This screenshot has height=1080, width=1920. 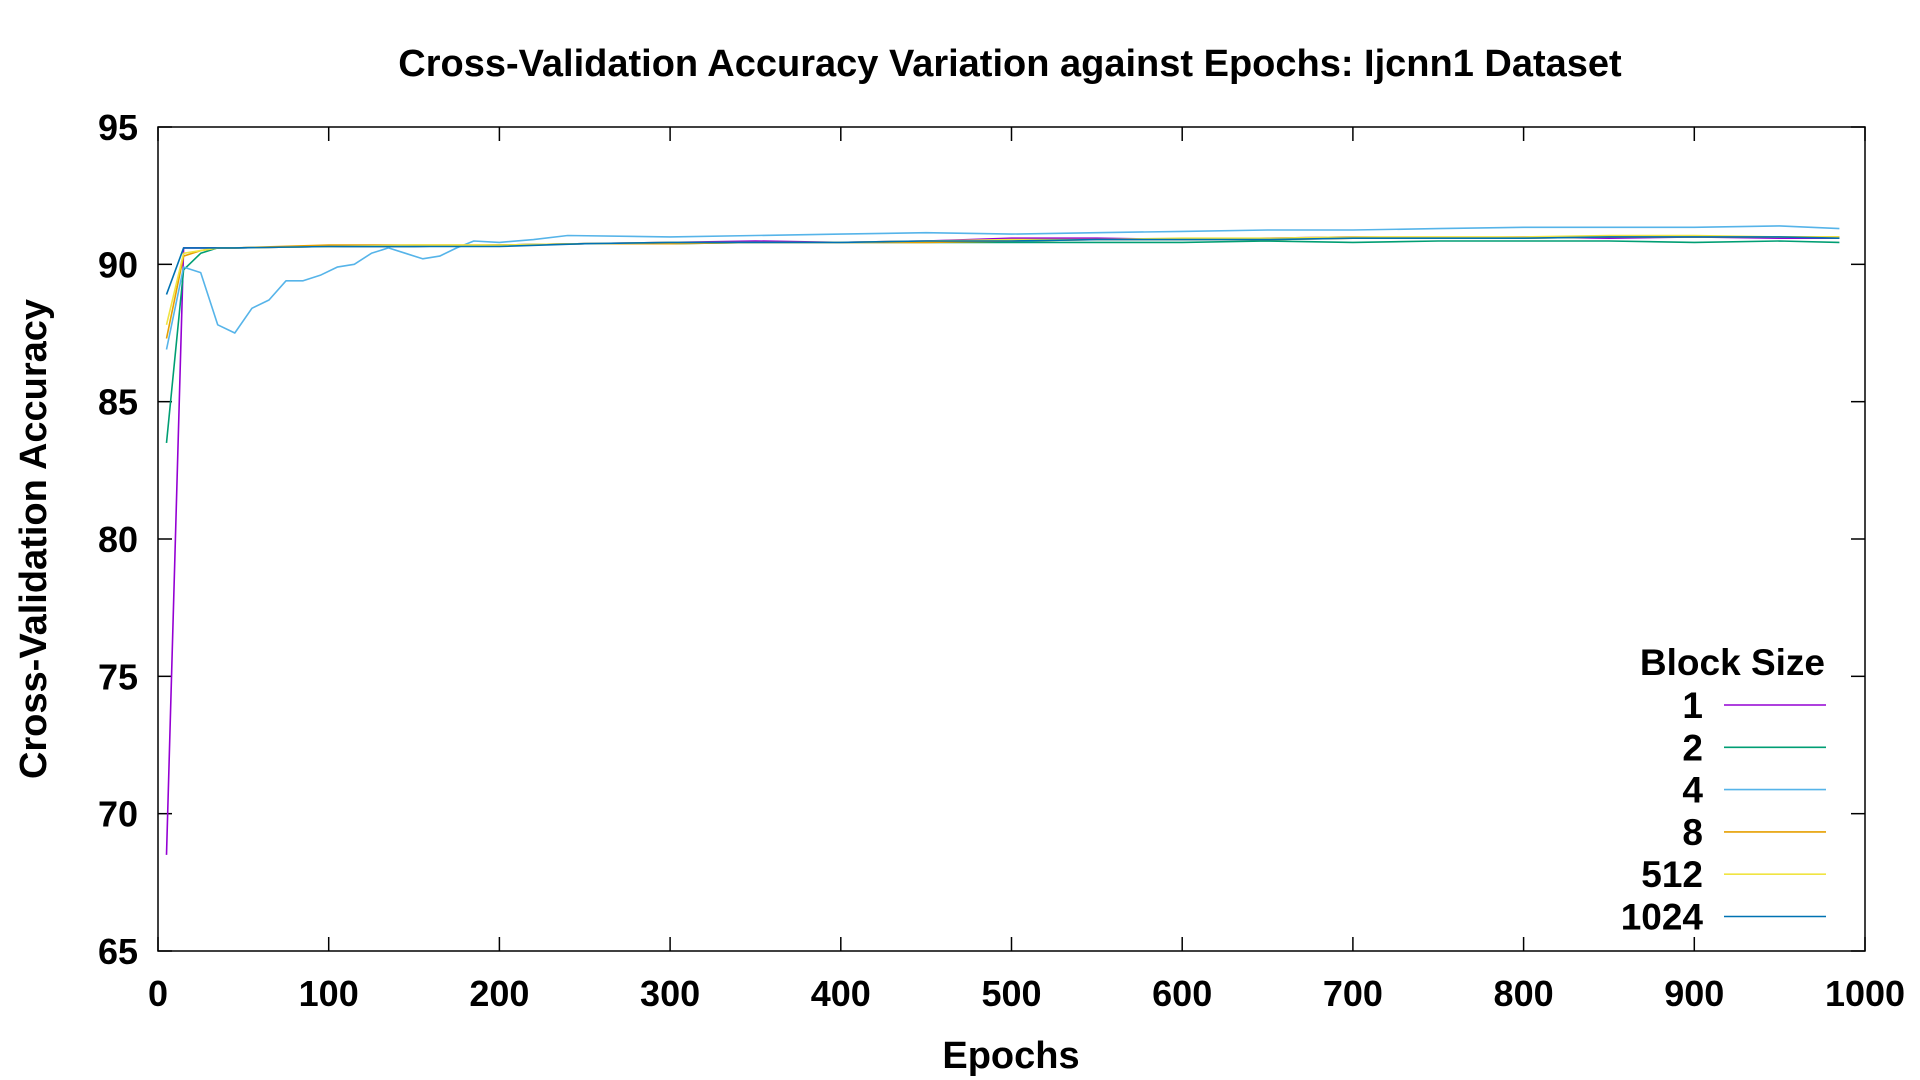 What do you see at coordinates (670, 993) in the screenshot?
I see `x-tick-label: 300` at bounding box center [670, 993].